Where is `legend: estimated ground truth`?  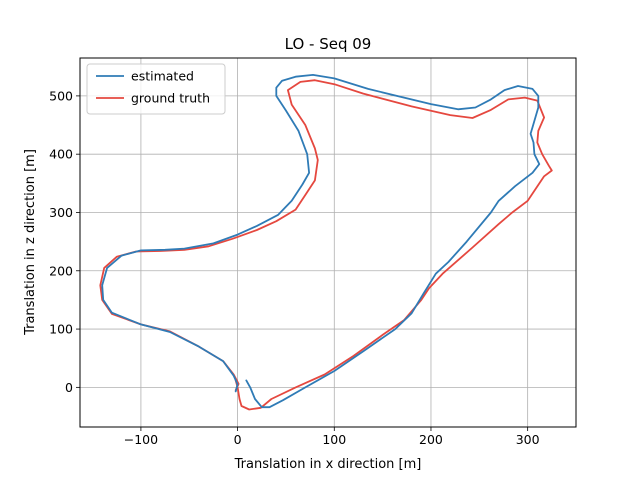
legend: estimated ground truth is located at coordinates (156, 89).